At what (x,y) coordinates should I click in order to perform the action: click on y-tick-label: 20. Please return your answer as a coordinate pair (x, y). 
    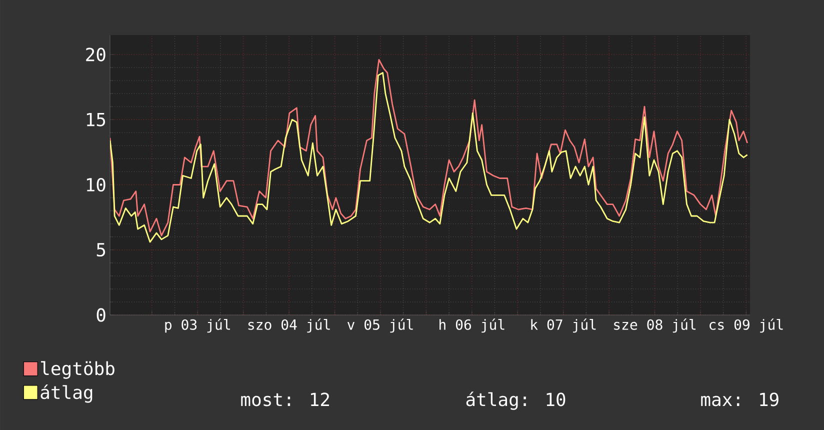
    Looking at the image, I should click on (96, 55).